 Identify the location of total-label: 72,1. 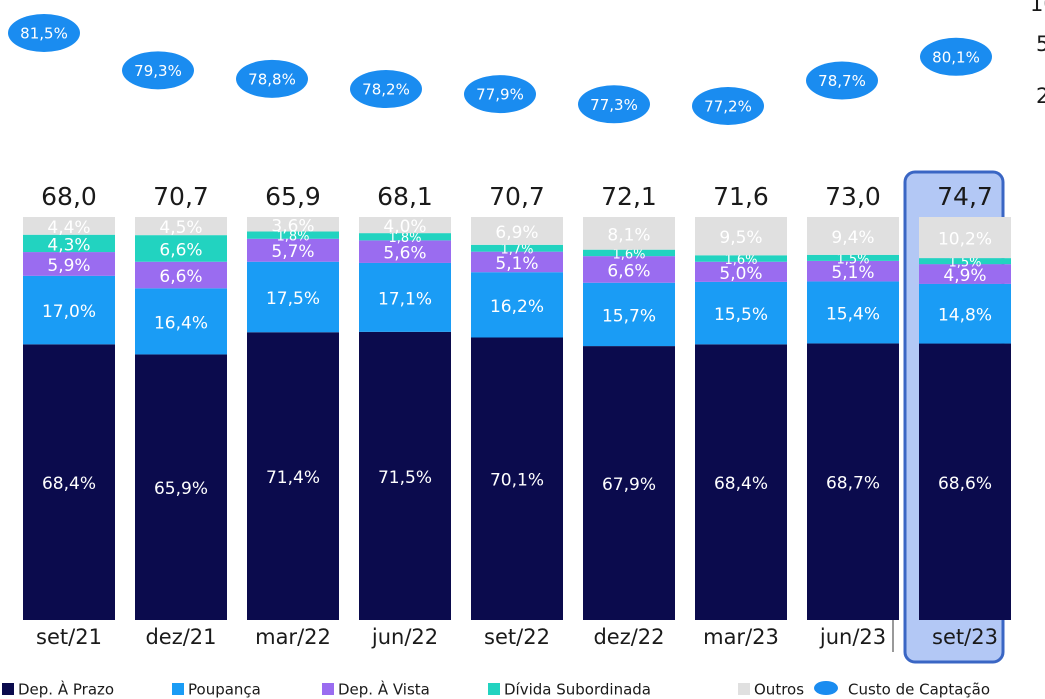
(629, 196).